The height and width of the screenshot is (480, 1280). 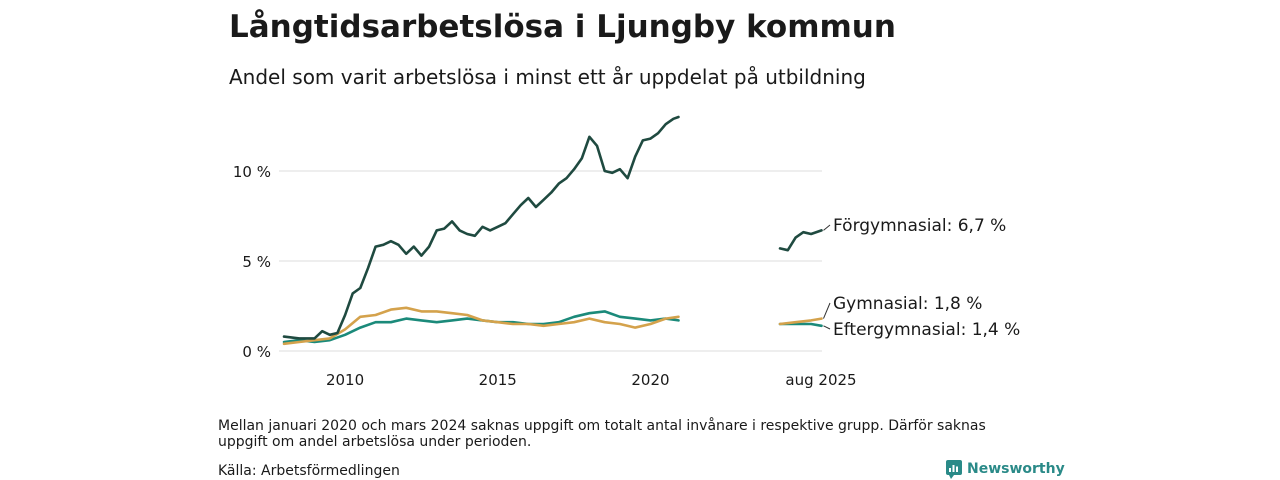 What do you see at coordinates (252, 172) in the screenshot?
I see `y-tick-label: 10 %` at bounding box center [252, 172].